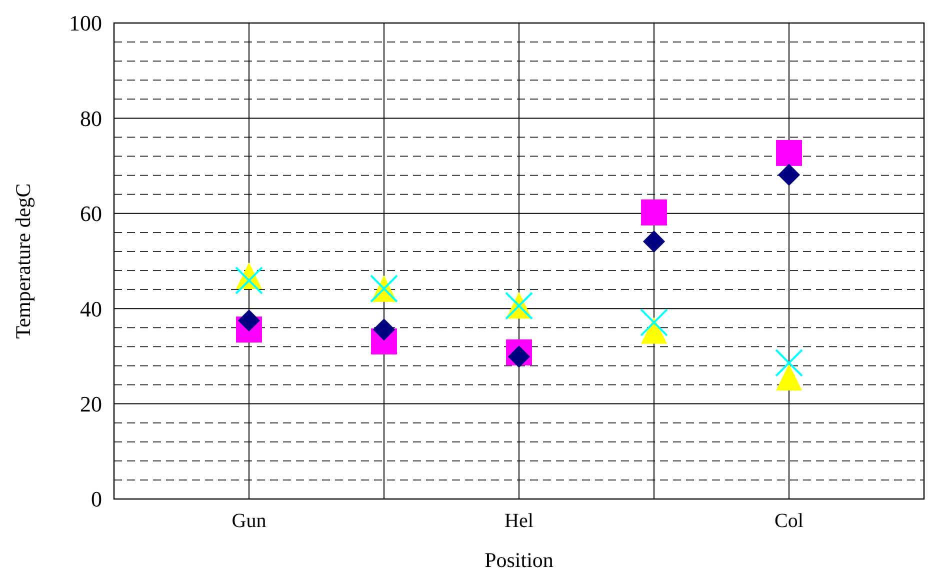  I want to click on x-tick-label: Gun, so click(249, 521).